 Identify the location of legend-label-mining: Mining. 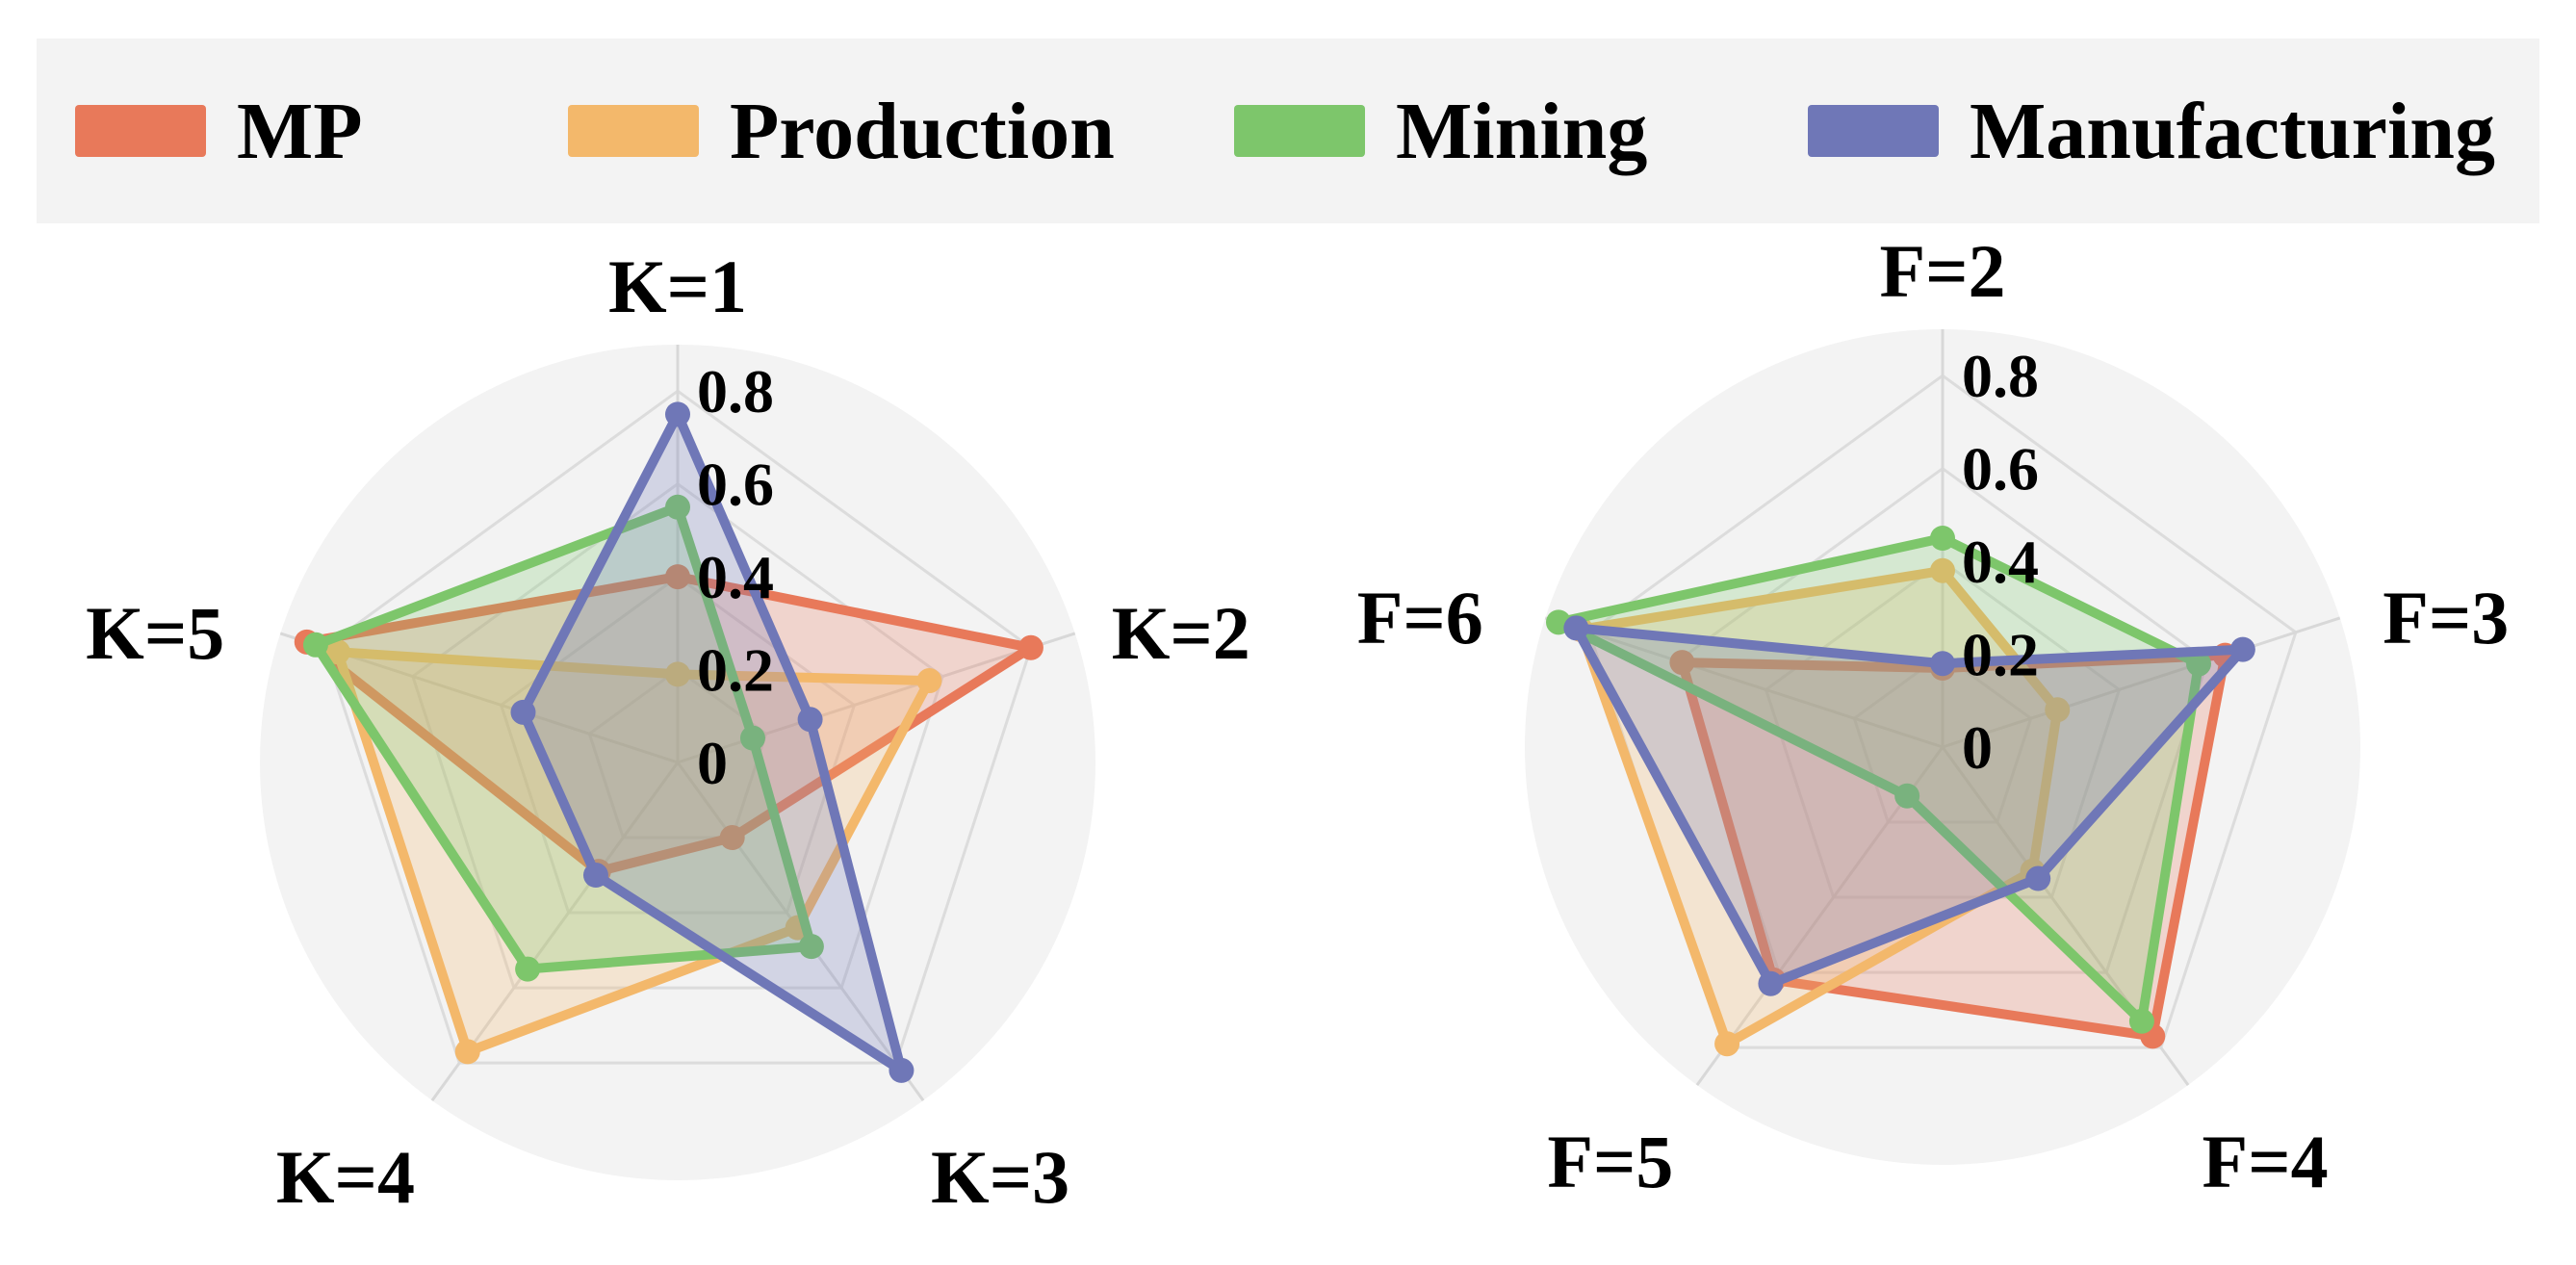
(1522, 131).